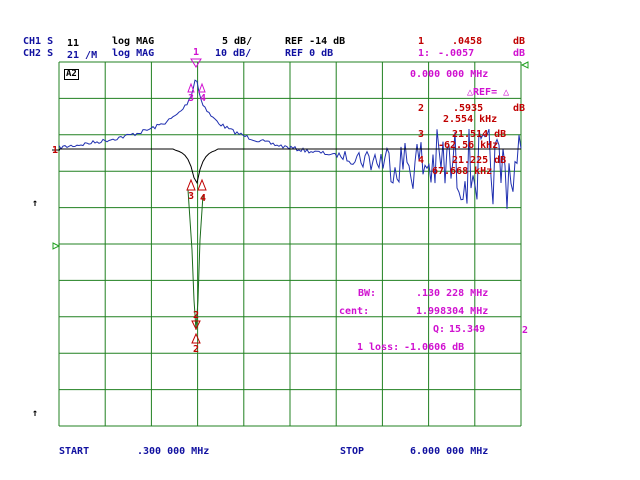 The image size is (640, 480). What do you see at coordinates (421, 160) in the screenshot?
I see `m4-label: 4` at bounding box center [421, 160].